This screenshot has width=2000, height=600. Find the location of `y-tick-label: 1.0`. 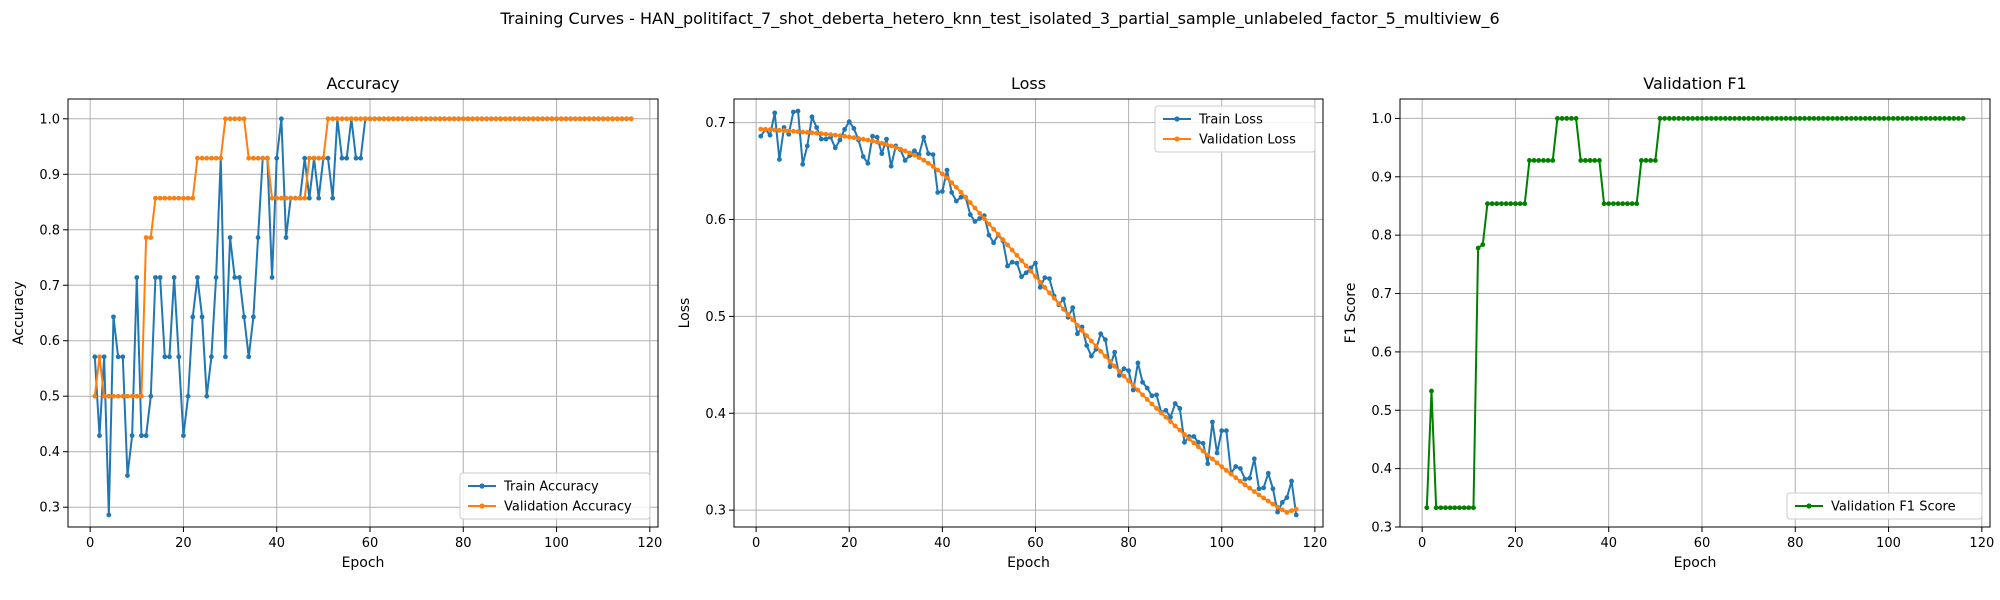

y-tick-label: 1.0 is located at coordinates (1381, 119).